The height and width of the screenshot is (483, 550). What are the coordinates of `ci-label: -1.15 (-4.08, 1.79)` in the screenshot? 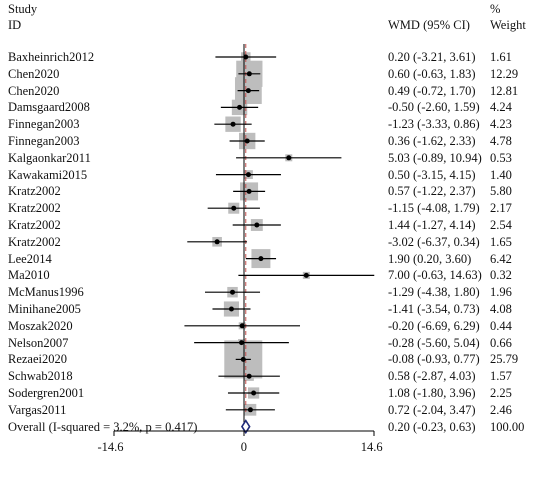 It's located at (434, 208).